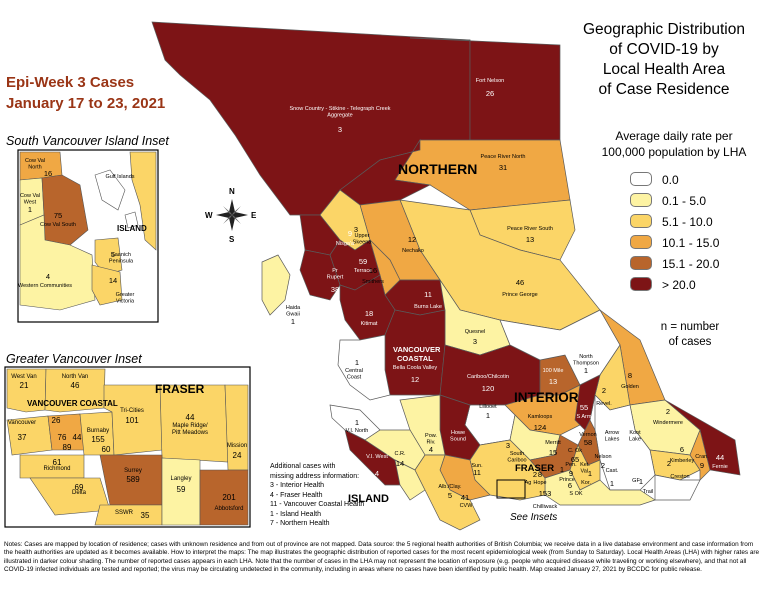  Describe the element at coordinates (48, 173) in the screenshot. I see `svi-label-count: 16` at that location.